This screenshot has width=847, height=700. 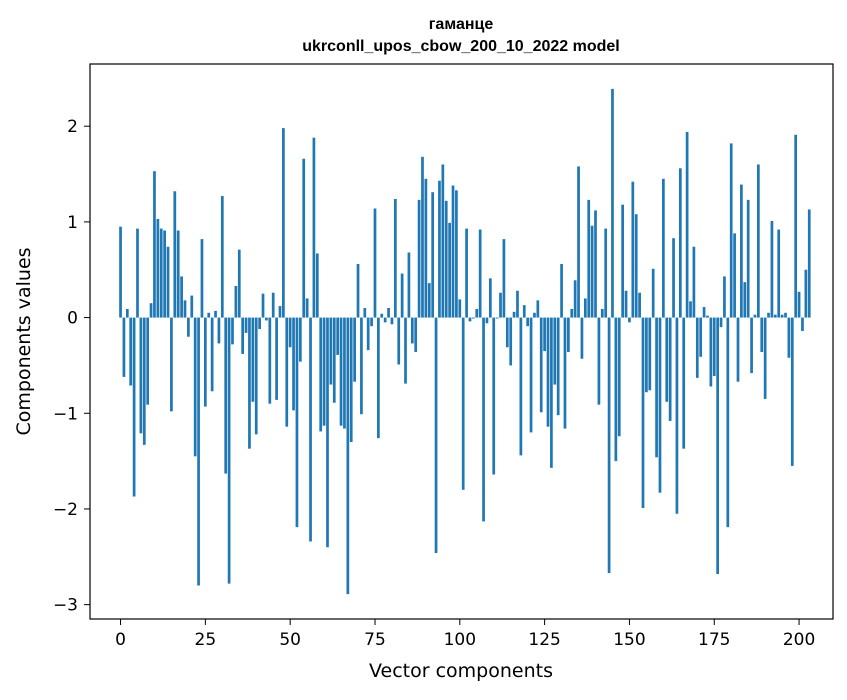 I want to click on y-tick-label: −2, so click(x=65, y=510).